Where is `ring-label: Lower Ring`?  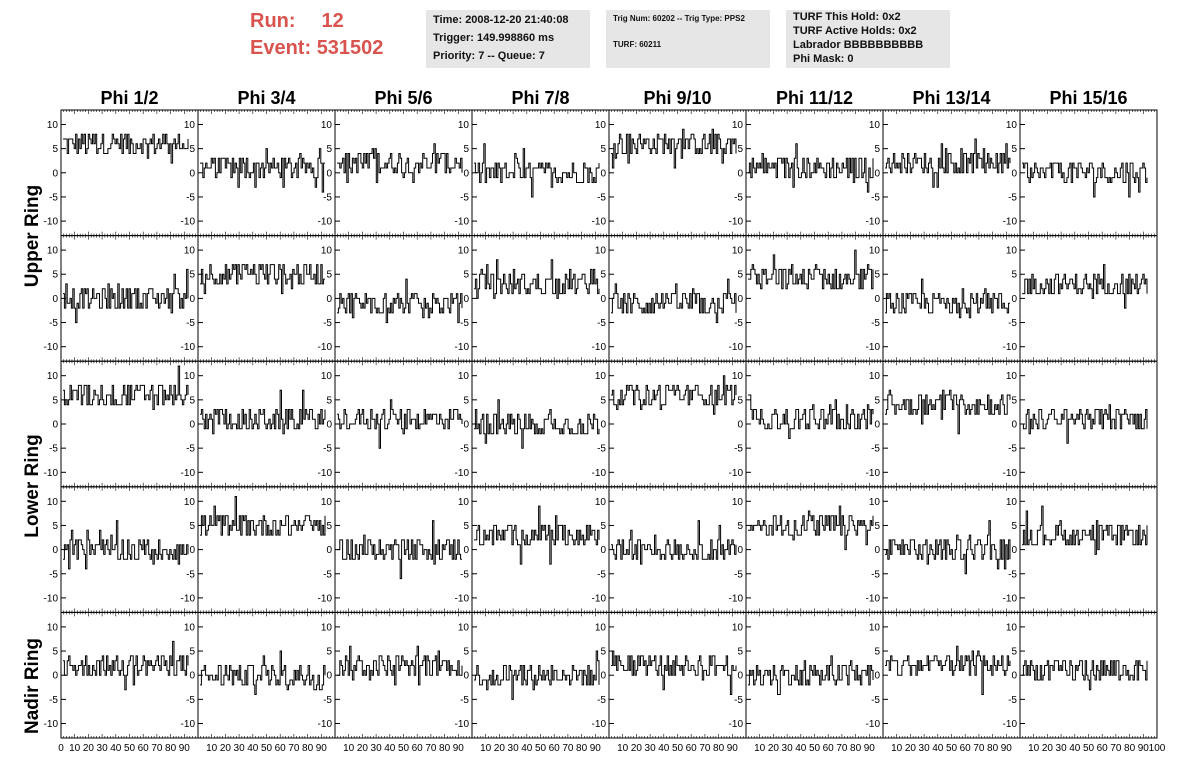 ring-label: Lower Ring is located at coordinates (32, 485).